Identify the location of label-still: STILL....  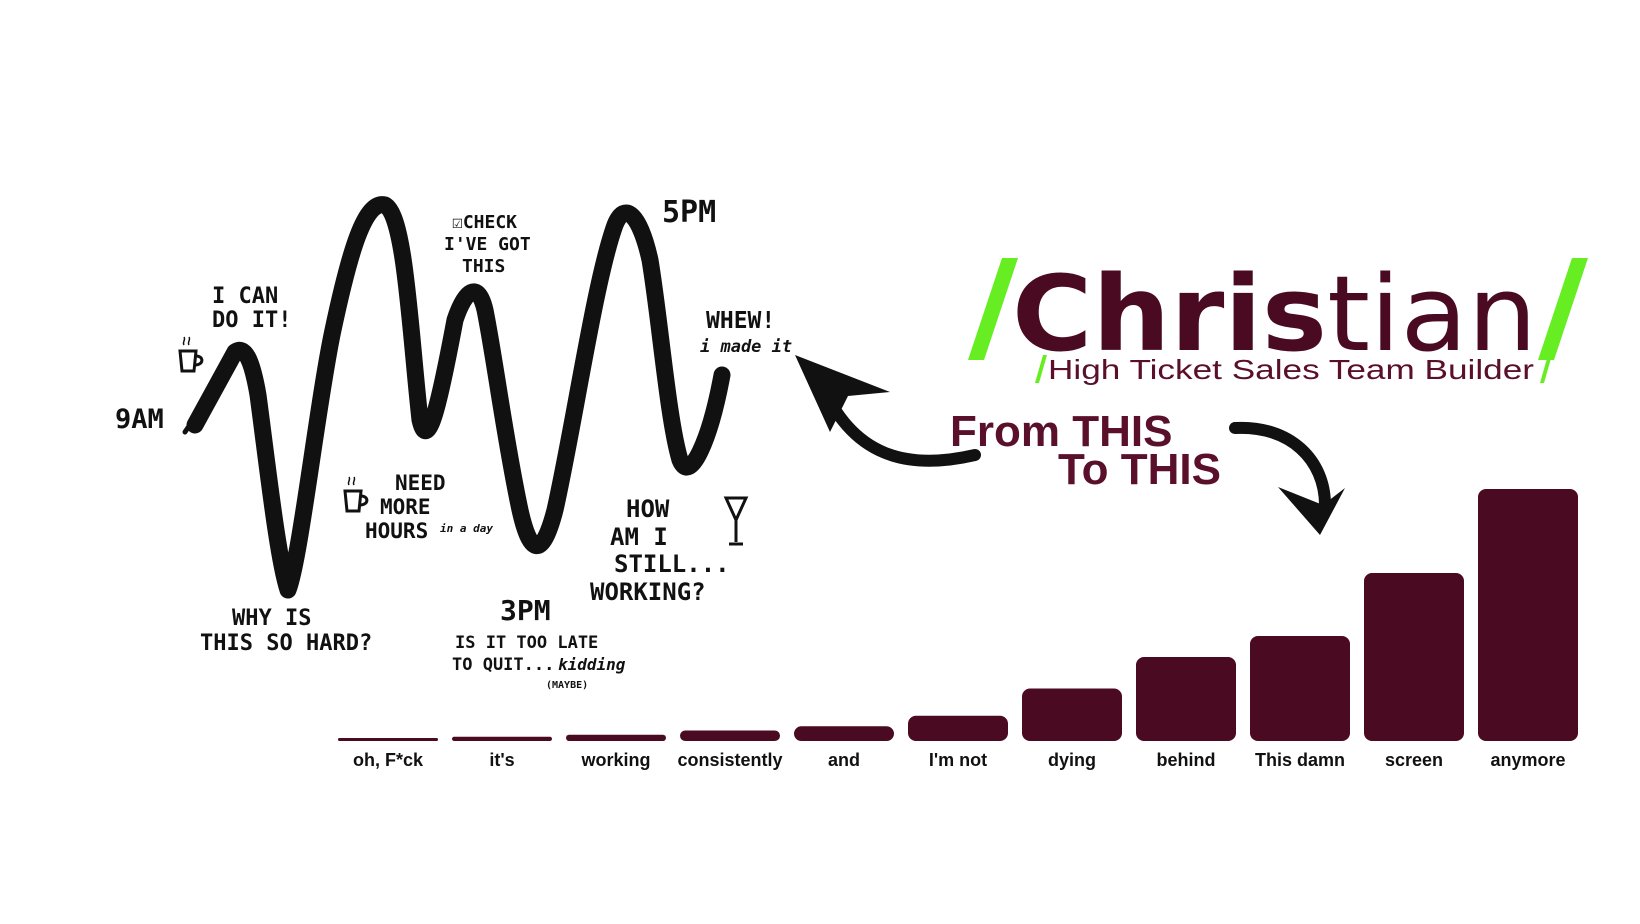
(672, 564).